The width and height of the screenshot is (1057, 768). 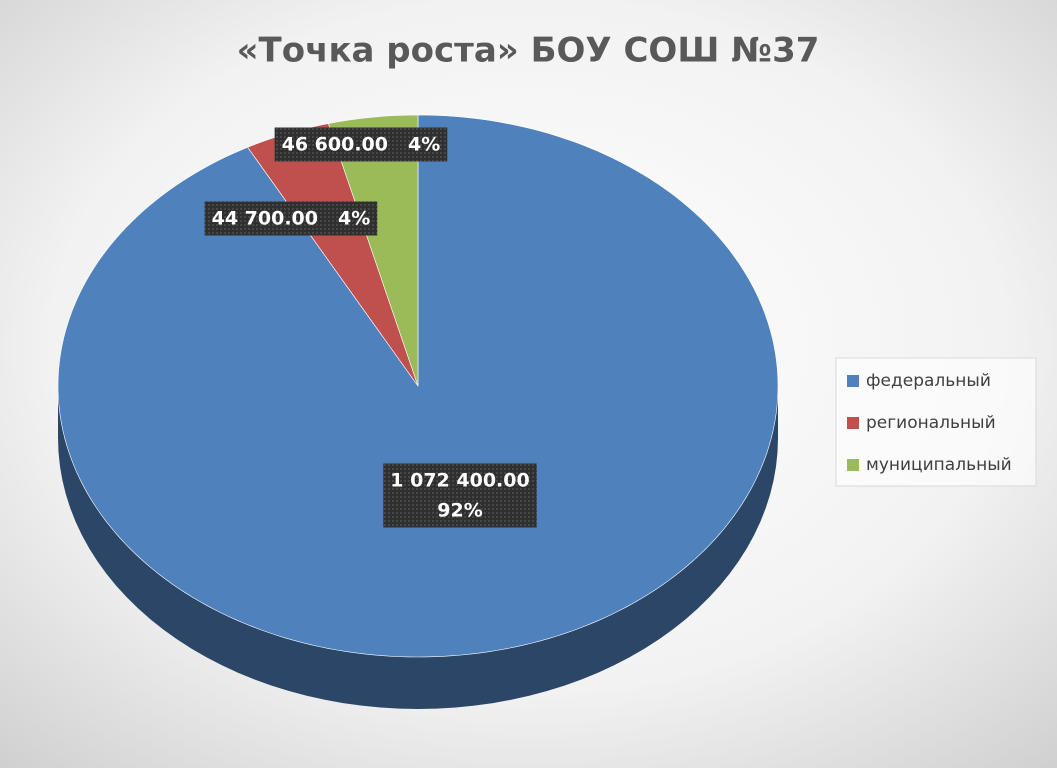 What do you see at coordinates (265, 219) in the screenshot?
I see `data-label-value: 44 700.00` at bounding box center [265, 219].